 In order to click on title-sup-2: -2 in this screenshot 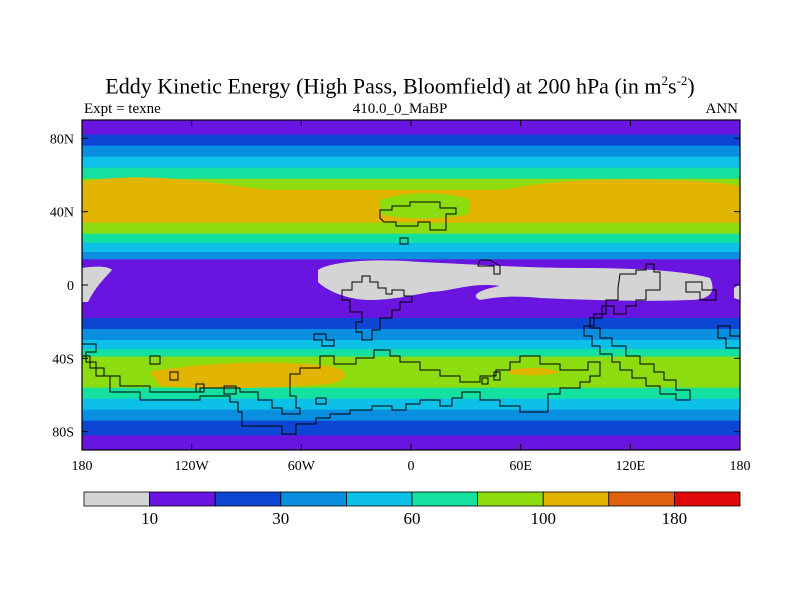, I will do `click(682, 80)`.